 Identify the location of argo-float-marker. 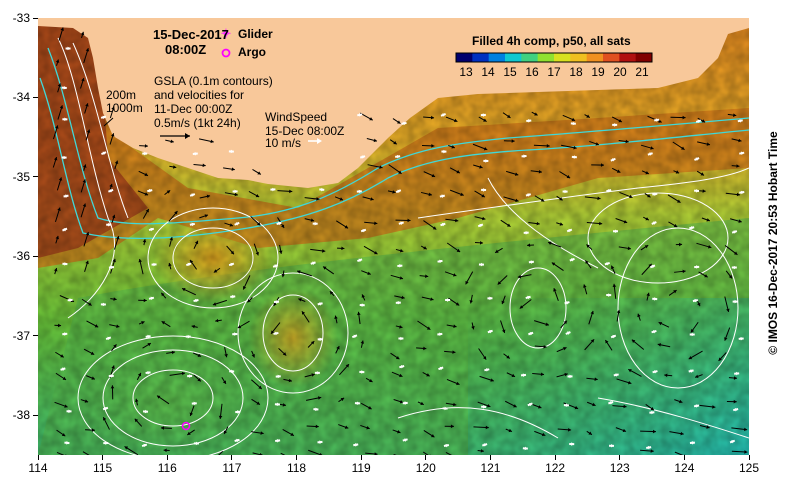
(186, 426).